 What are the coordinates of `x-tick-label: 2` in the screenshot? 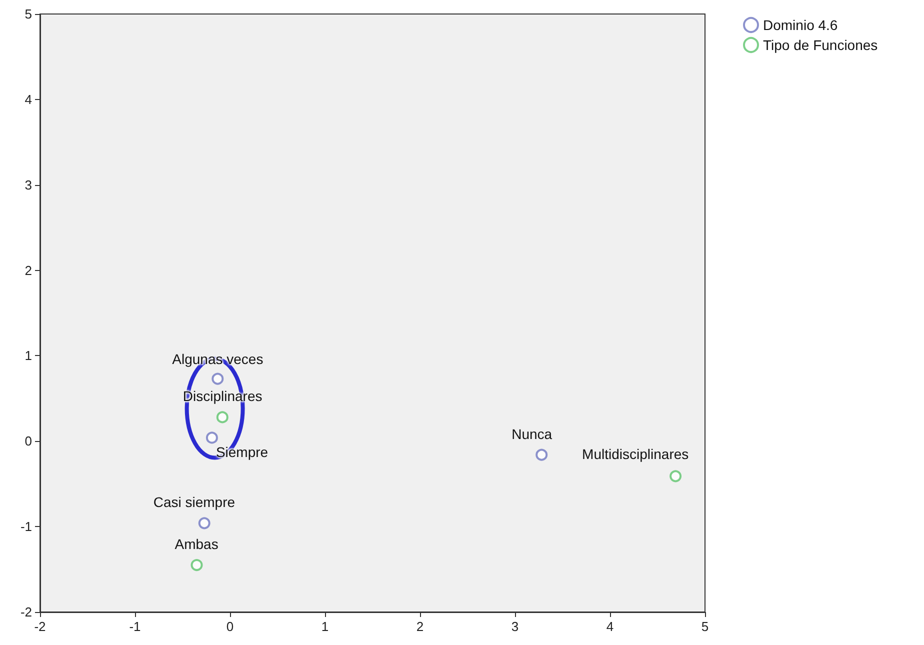 It's located at (420, 626).